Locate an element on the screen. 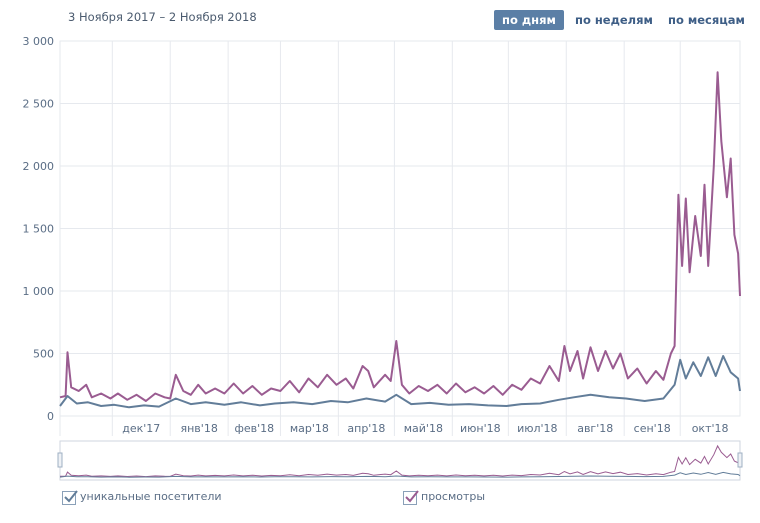 Image resolution: width=760 pixels, height=523 pixels. period-by-day-button: по дням is located at coordinates (529, 20).